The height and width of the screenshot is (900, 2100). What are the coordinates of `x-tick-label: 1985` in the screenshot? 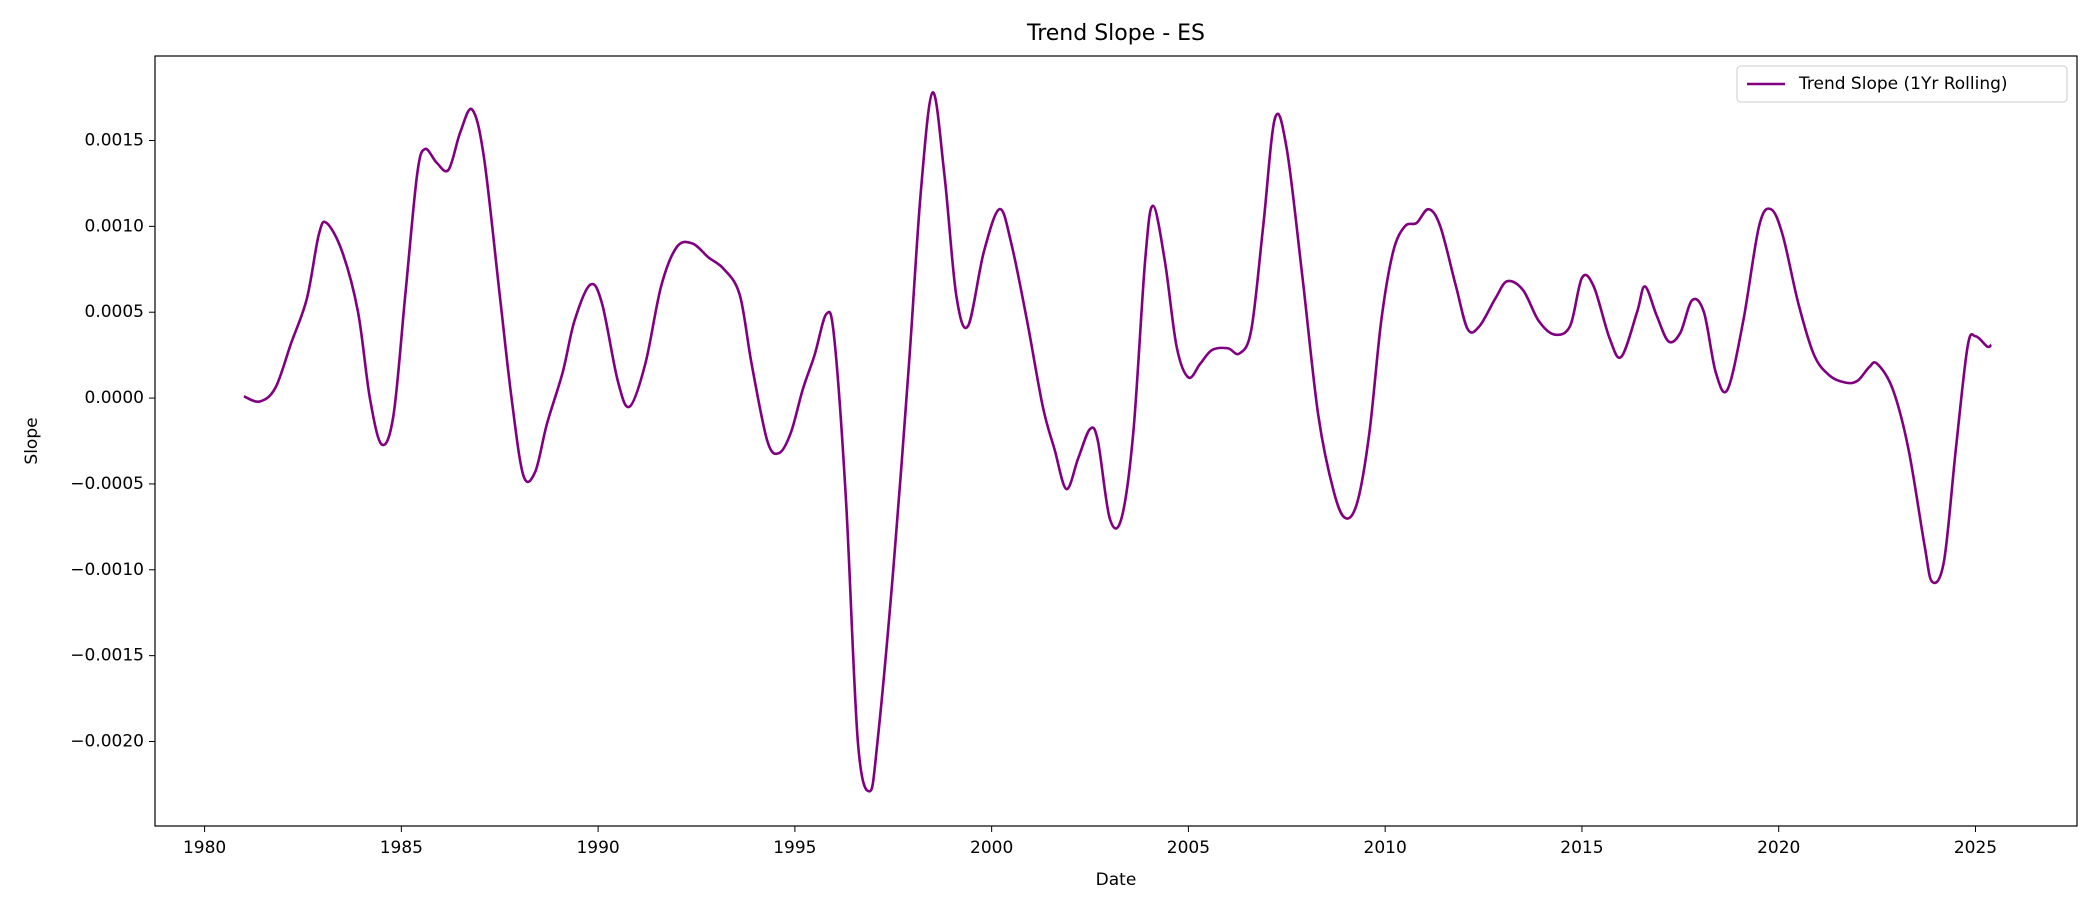 It's located at (401, 848).